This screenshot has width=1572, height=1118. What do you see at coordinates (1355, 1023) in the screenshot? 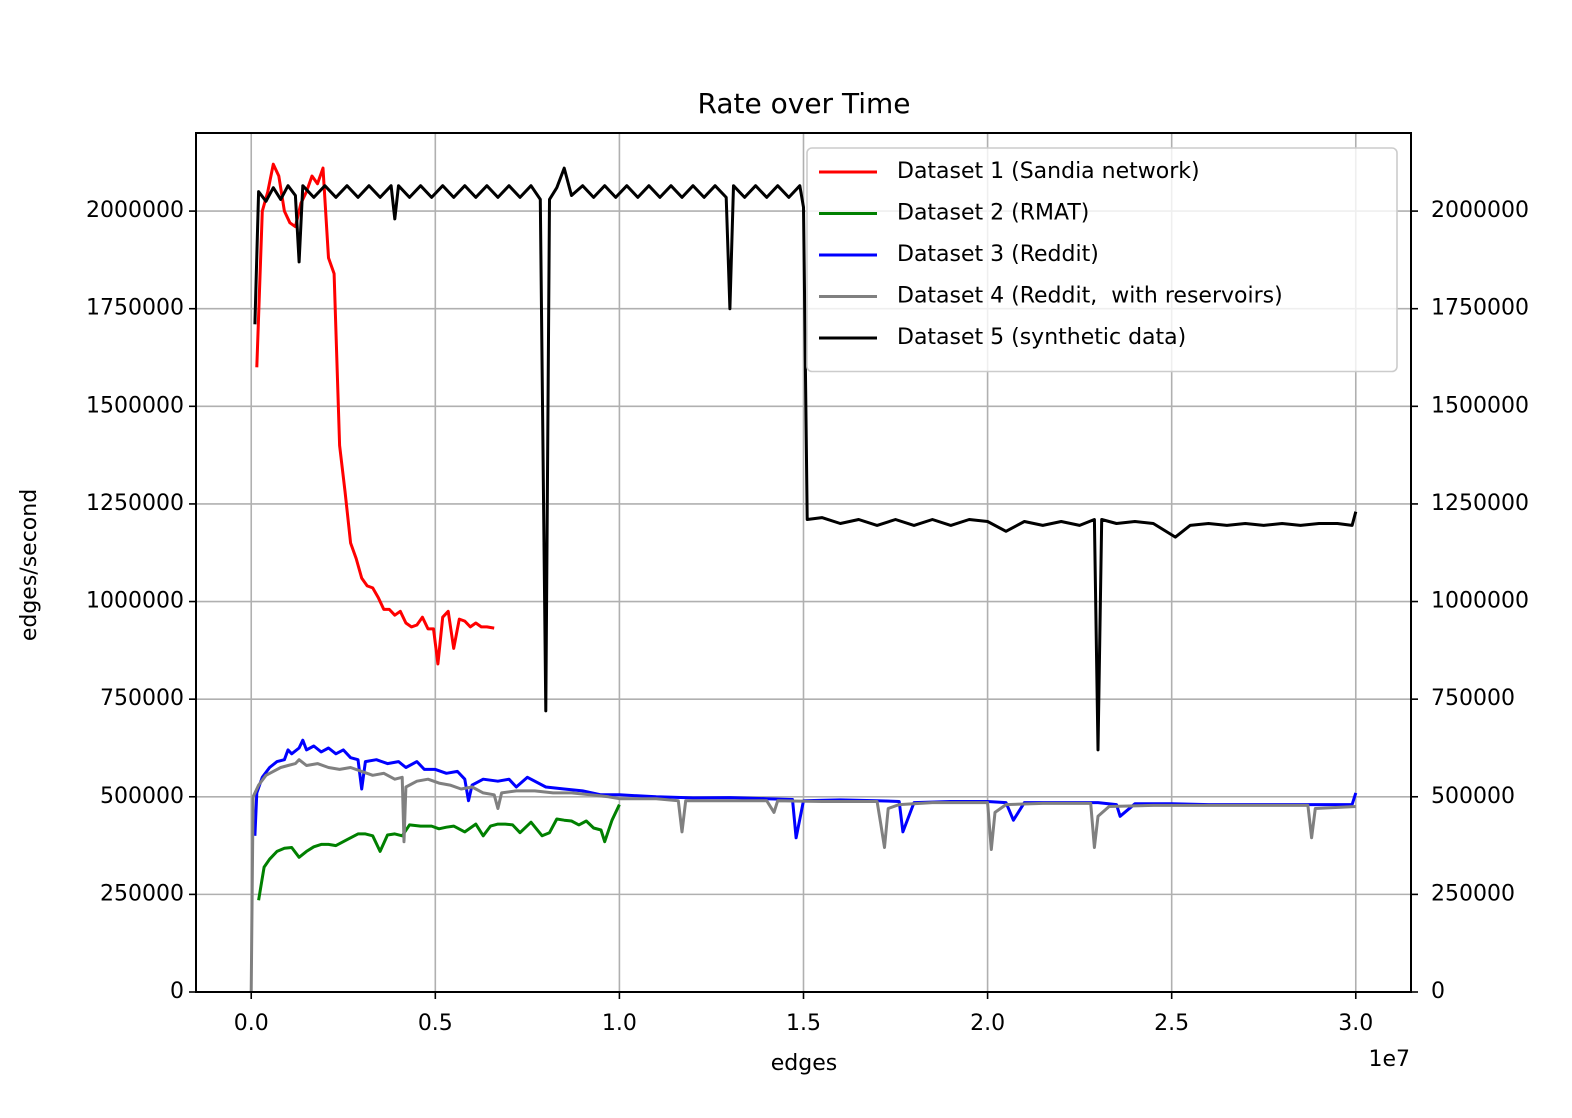
I see `x-tick-label: 3.0` at bounding box center [1355, 1023].